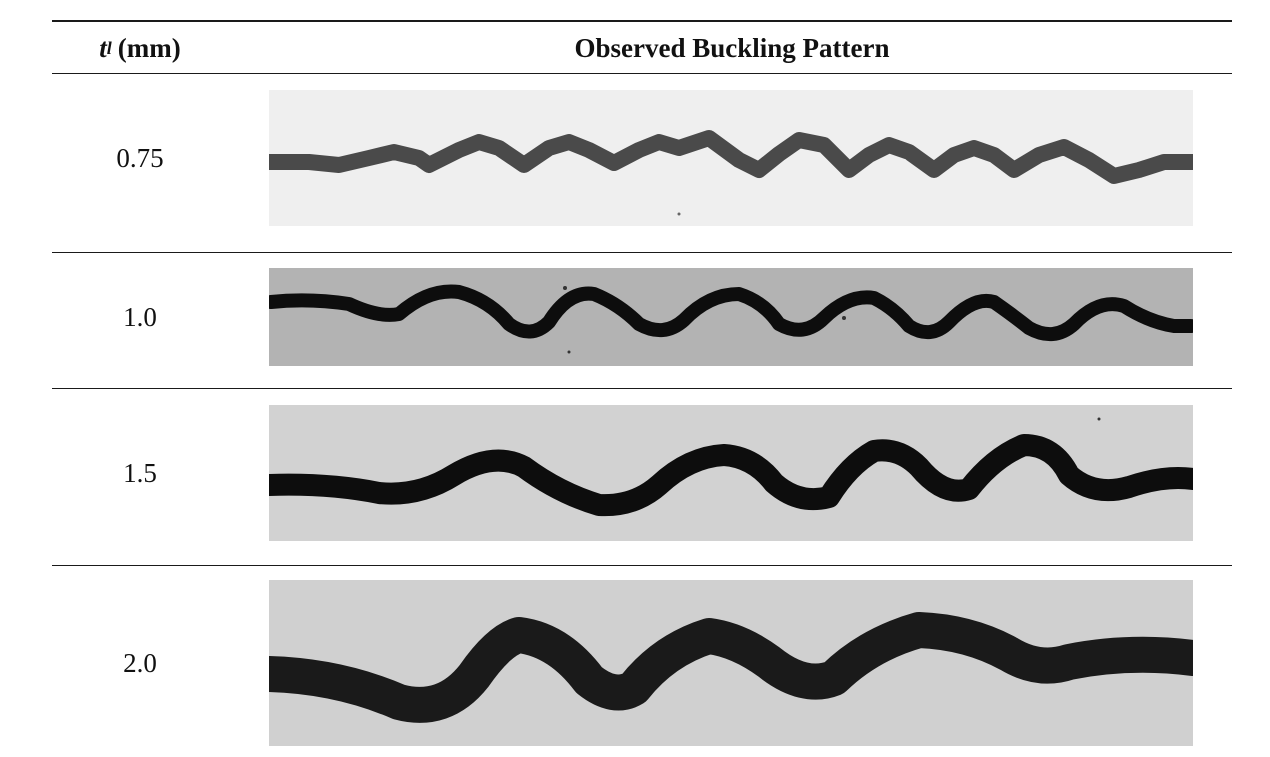 This screenshot has height=757, width=1270. I want to click on thickness-symbol: t, so click(103, 47).